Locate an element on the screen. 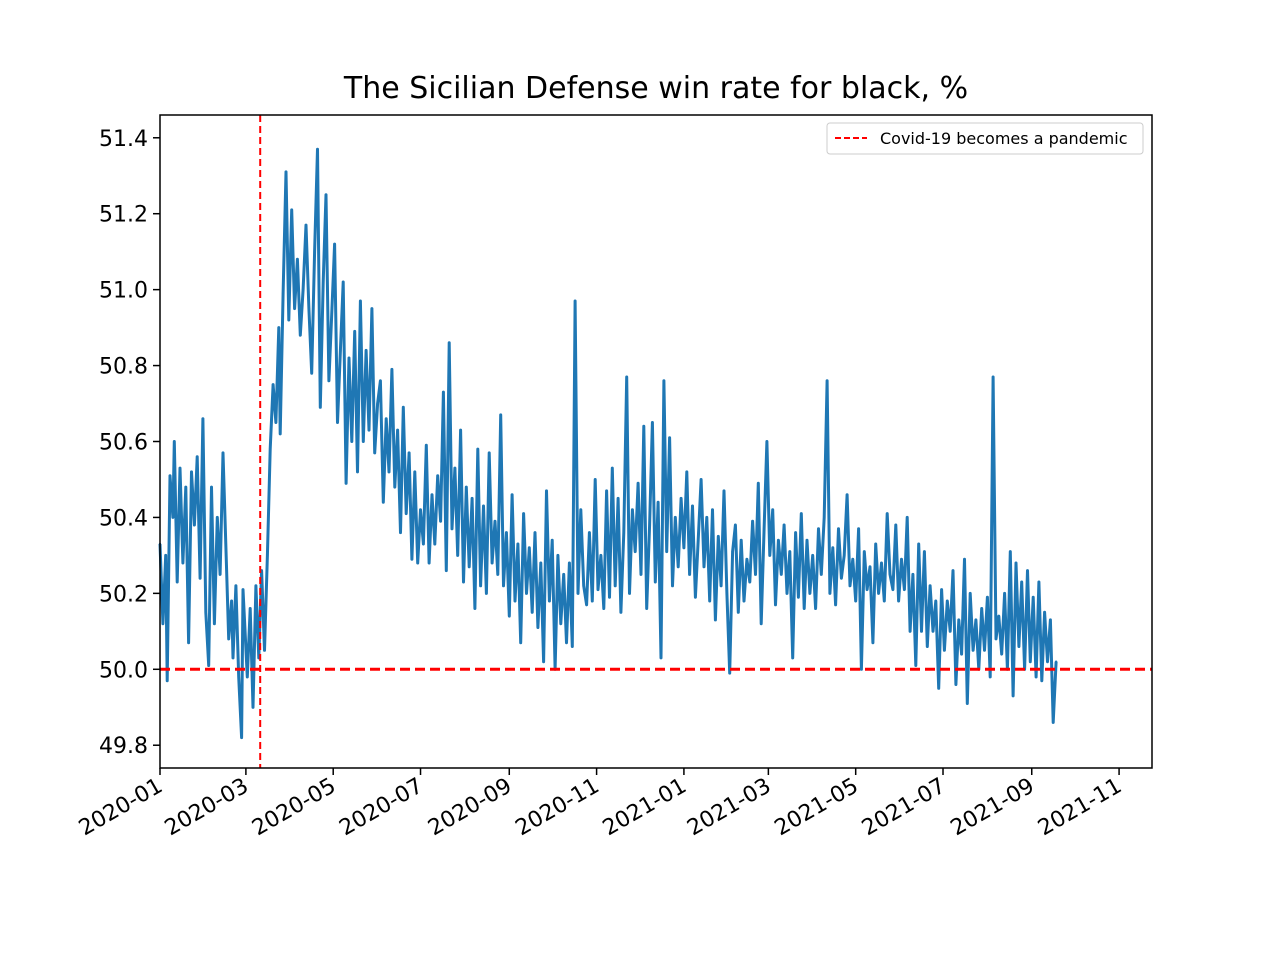 The image size is (1280, 960). y-tick-label: 51.4 is located at coordinates (123, 139).